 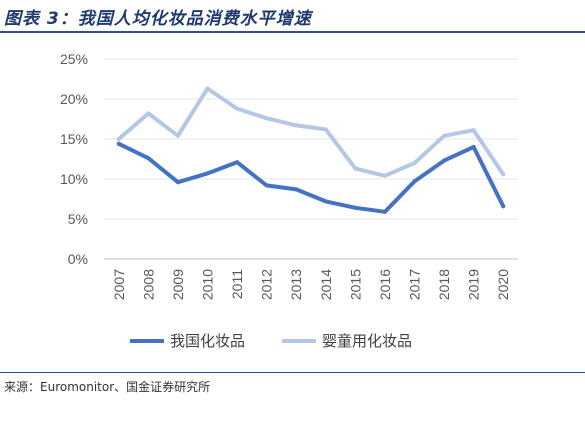 What do you see at coordinates (292, 32) in the screenshot?
I see `title-divider` at bounding box center [292, 32].